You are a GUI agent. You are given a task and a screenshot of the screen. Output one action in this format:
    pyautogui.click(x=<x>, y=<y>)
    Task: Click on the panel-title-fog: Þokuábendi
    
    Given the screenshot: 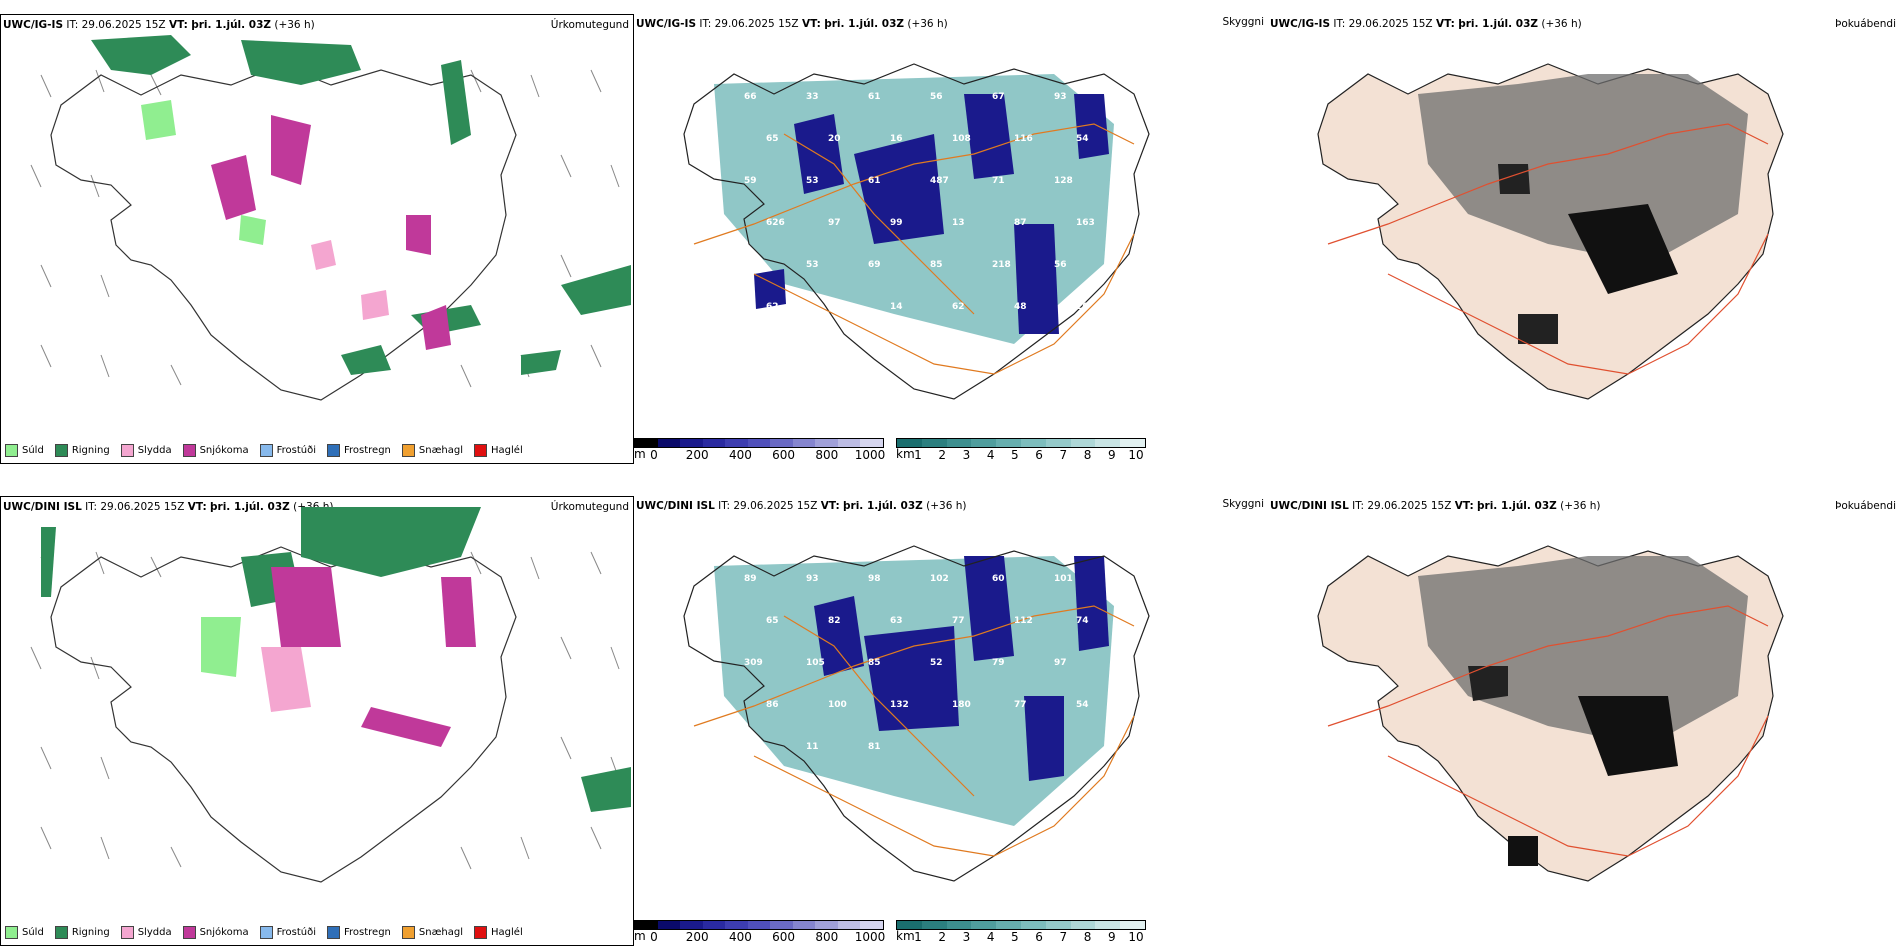 What is the action you would take?
    pyautogui.click(x=1865, y=506)
    